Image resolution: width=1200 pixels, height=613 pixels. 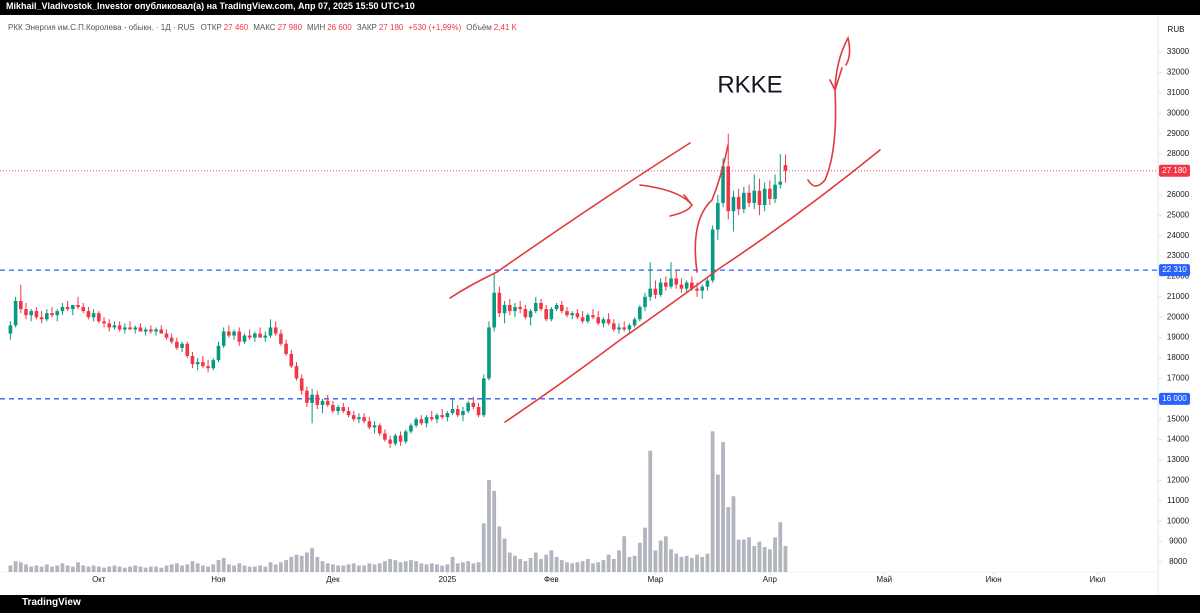 I want to click on y-tick-label: 29000, so click(x=1178, y=133).